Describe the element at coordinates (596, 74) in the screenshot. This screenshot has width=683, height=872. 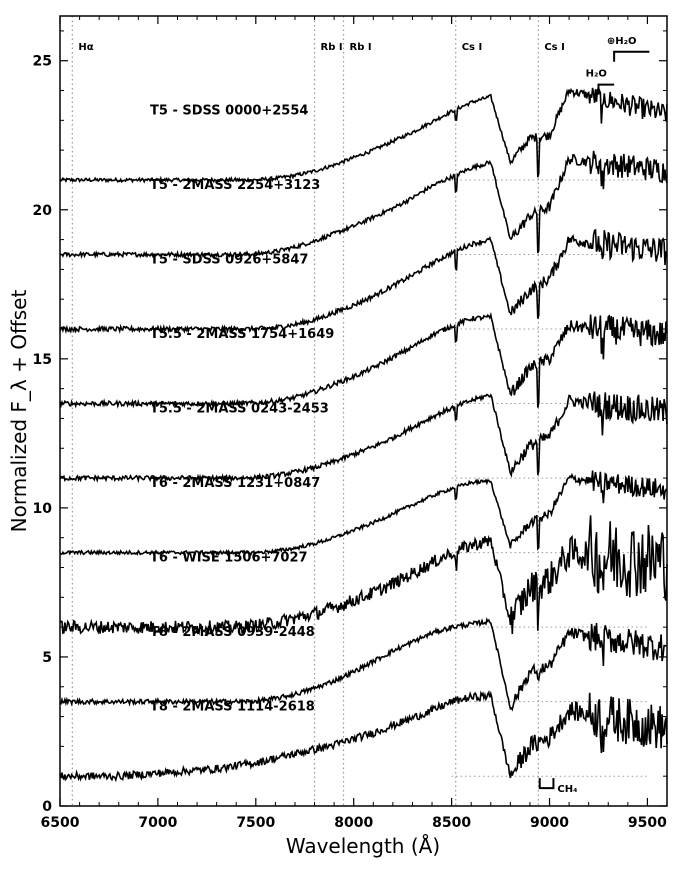
I see `band-label-1: H₂O` at that location.